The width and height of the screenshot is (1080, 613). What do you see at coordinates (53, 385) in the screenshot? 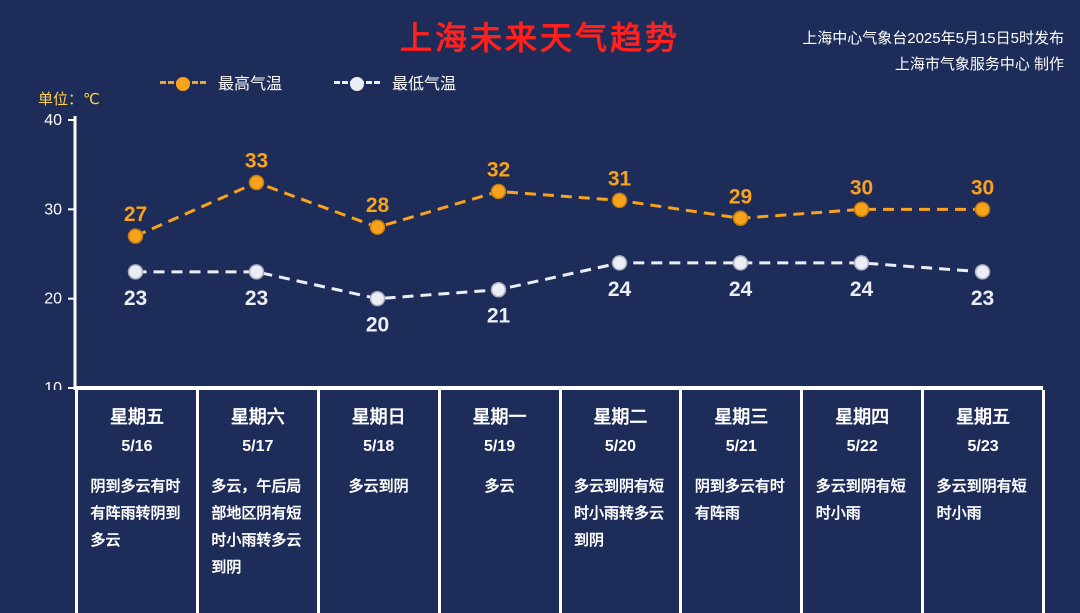
I see `y-tick-label: 10` at bounding box center [53, 385].